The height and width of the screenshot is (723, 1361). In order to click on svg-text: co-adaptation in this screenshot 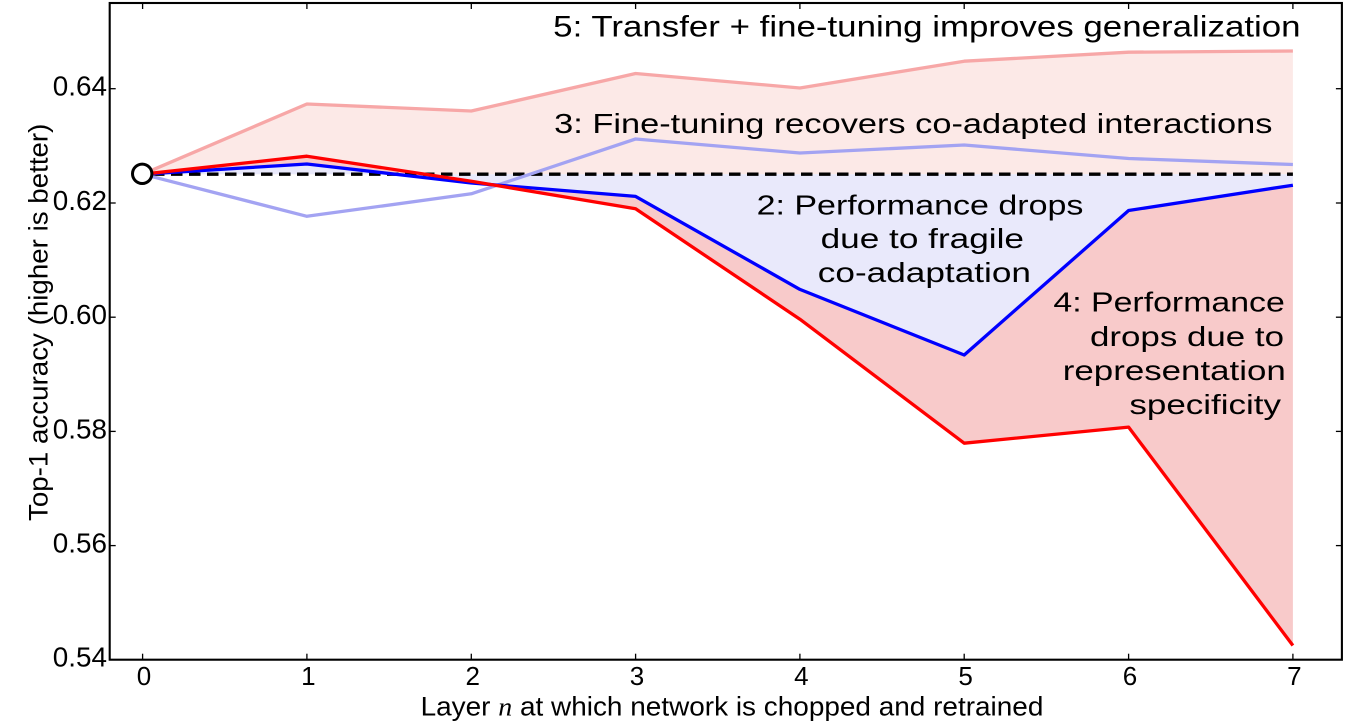, I will do `click(924, 272)`.